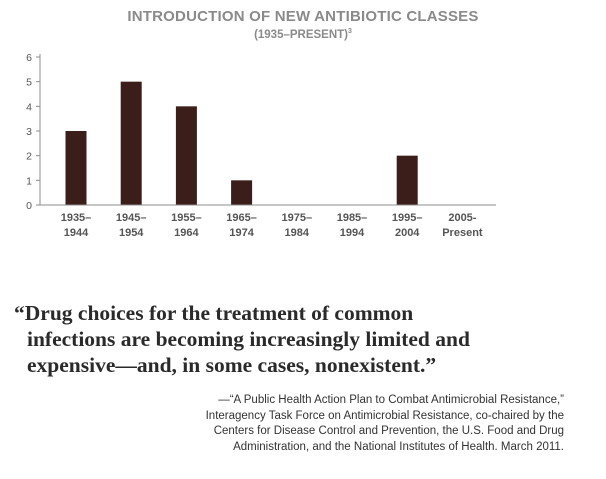  I want to click on y-tick-label: 2, so click(29, 157).